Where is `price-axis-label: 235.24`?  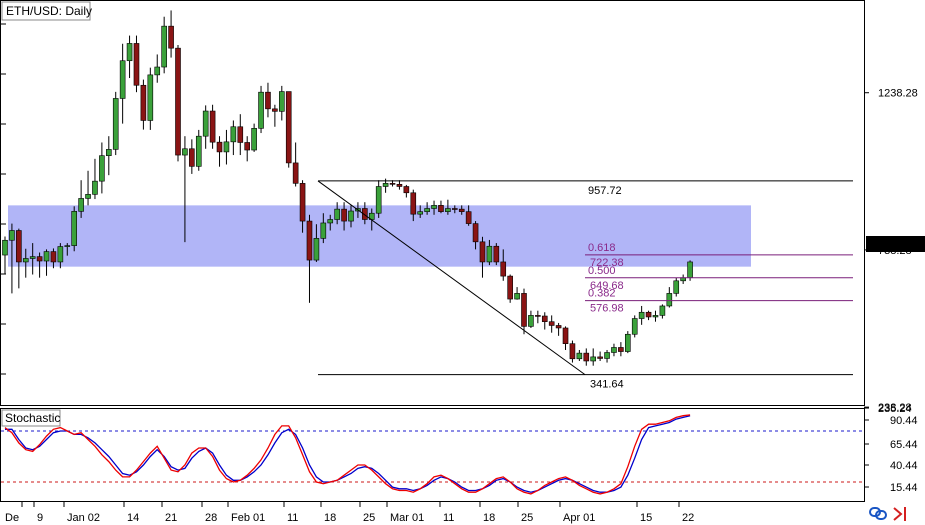
price-axis-label: 235.24 is located at coordinates (895, 409).